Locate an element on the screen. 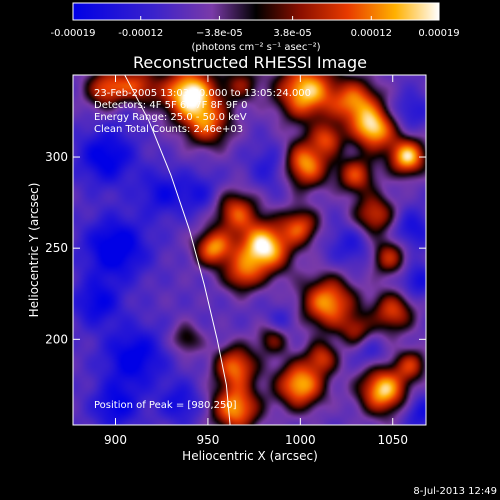  colorbar-tick-label: 3.8e-05 is located at coordinates (292, 33).